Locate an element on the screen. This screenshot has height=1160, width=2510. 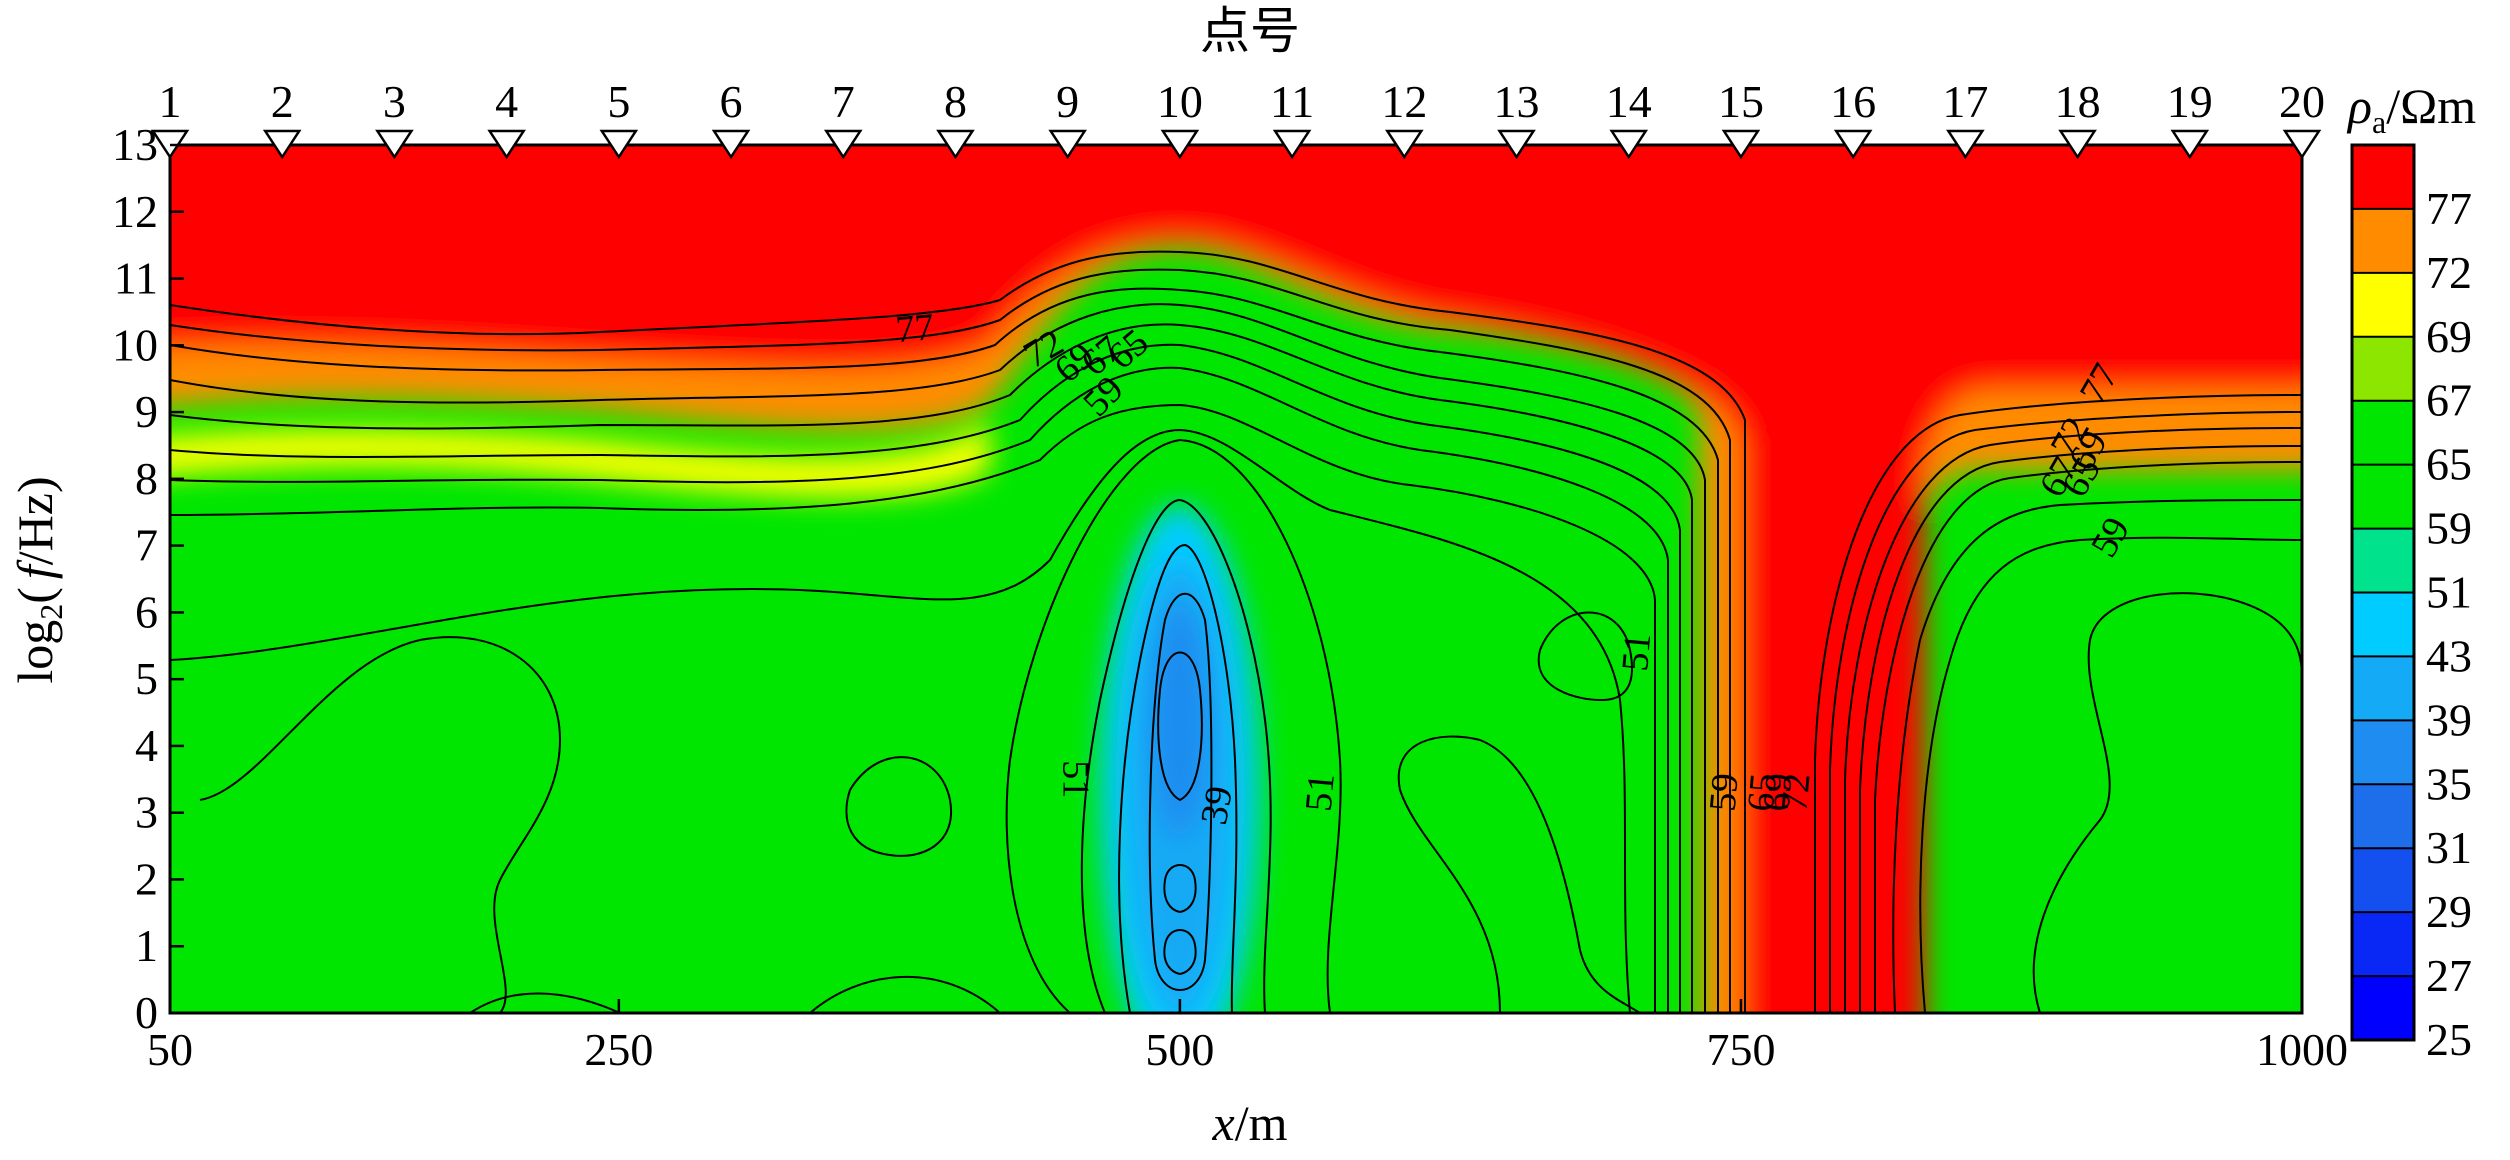
colorbar-title-symbol: ρ is located at coordinates (2359, 106).